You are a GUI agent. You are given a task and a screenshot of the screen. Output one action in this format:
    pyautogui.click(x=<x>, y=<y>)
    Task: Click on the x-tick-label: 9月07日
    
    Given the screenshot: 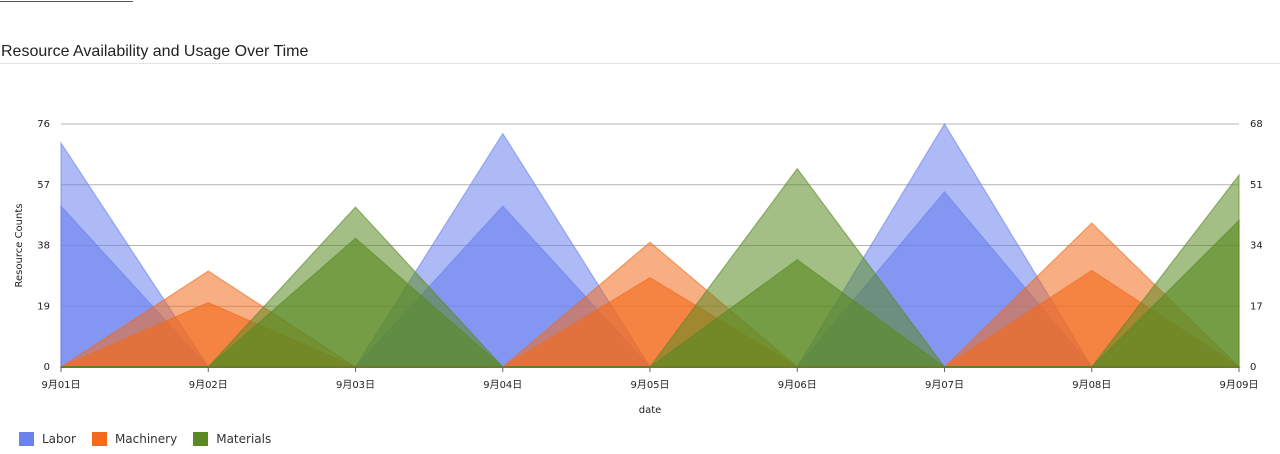 What is the action you would take?
    pyautogui.click(x=944, y=385)
    